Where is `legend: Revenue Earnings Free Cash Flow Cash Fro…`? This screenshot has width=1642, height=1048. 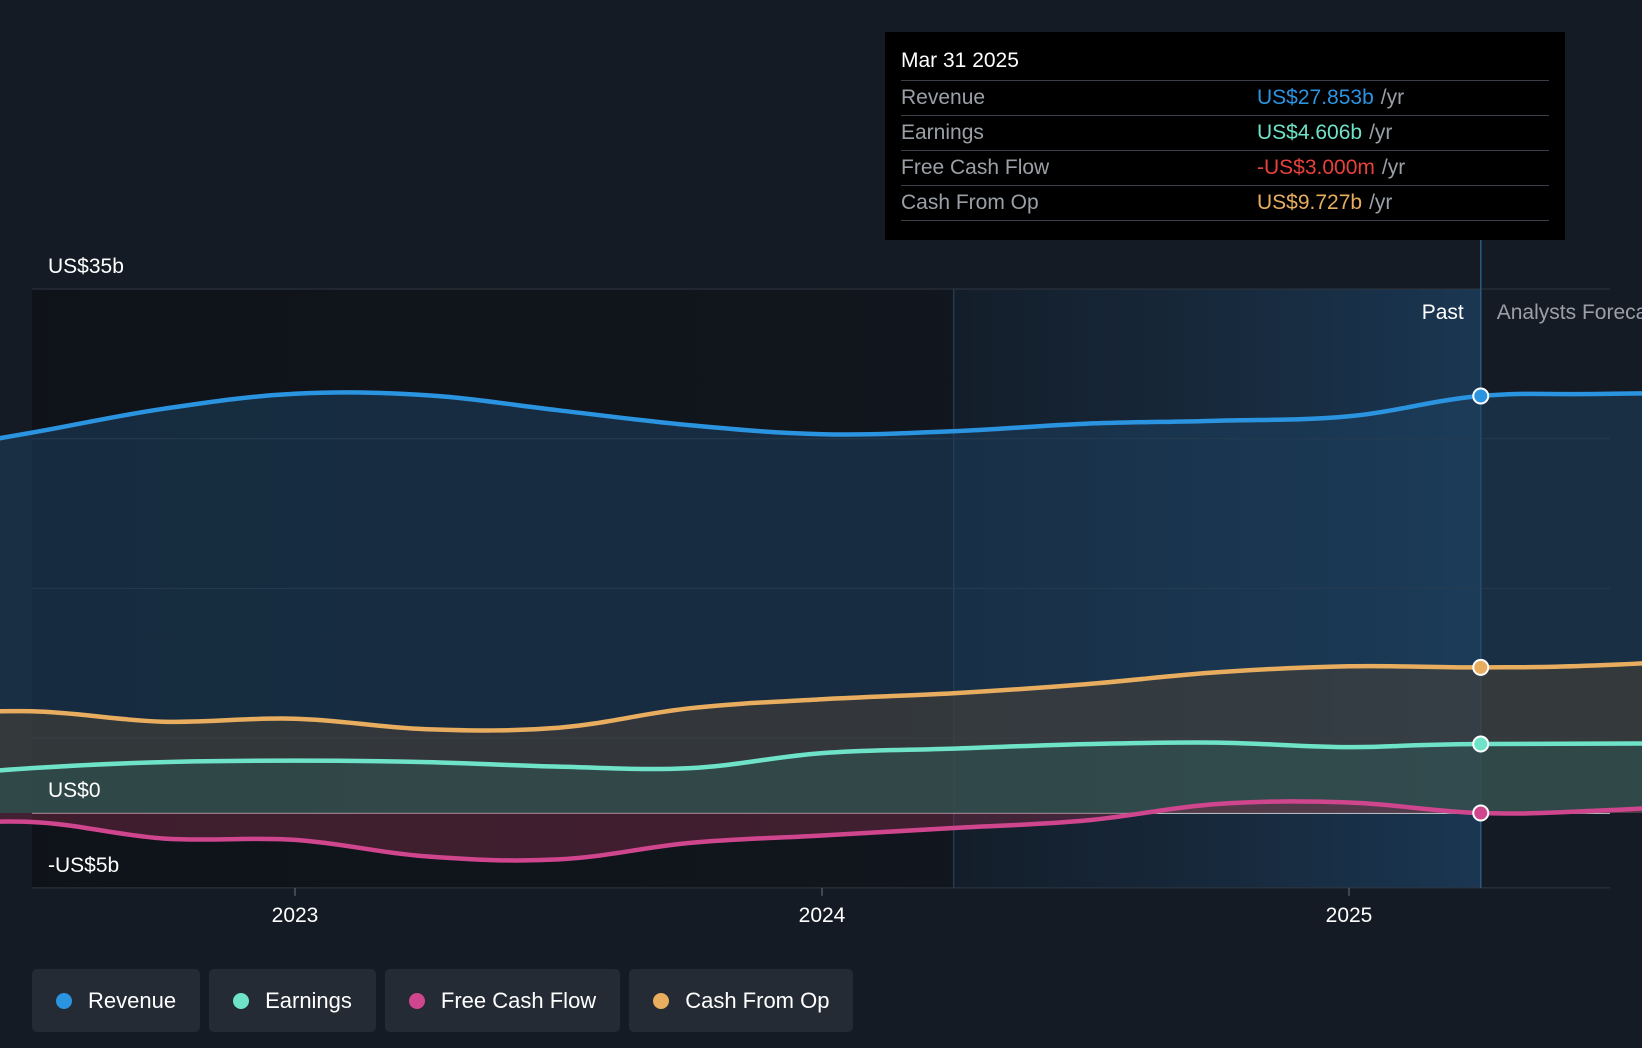 legend: Revenue Earnings Free Cash Flow Cash Fro… is located at coordinates (443, 1000).